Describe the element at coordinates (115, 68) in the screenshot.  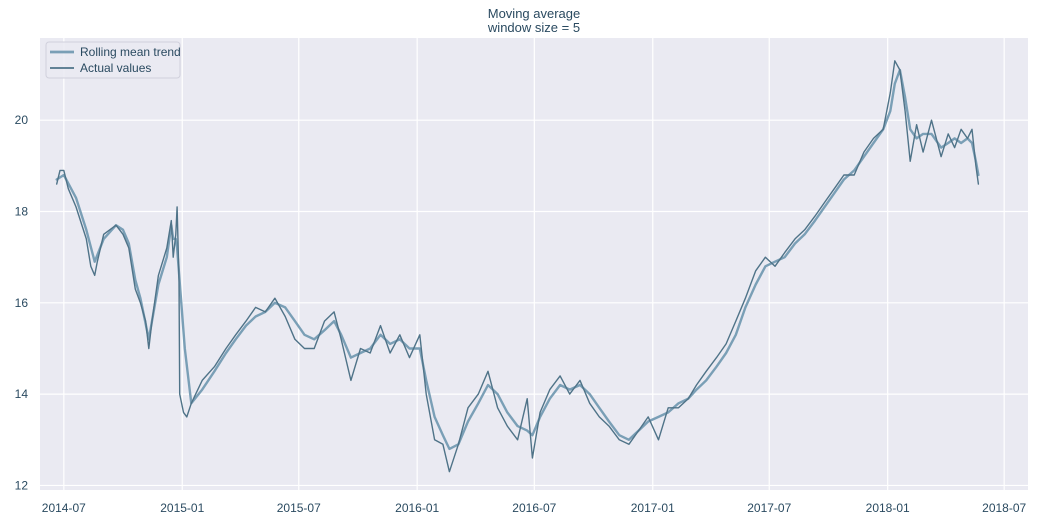
I see `legend-entry-label: Actual values` at that location.